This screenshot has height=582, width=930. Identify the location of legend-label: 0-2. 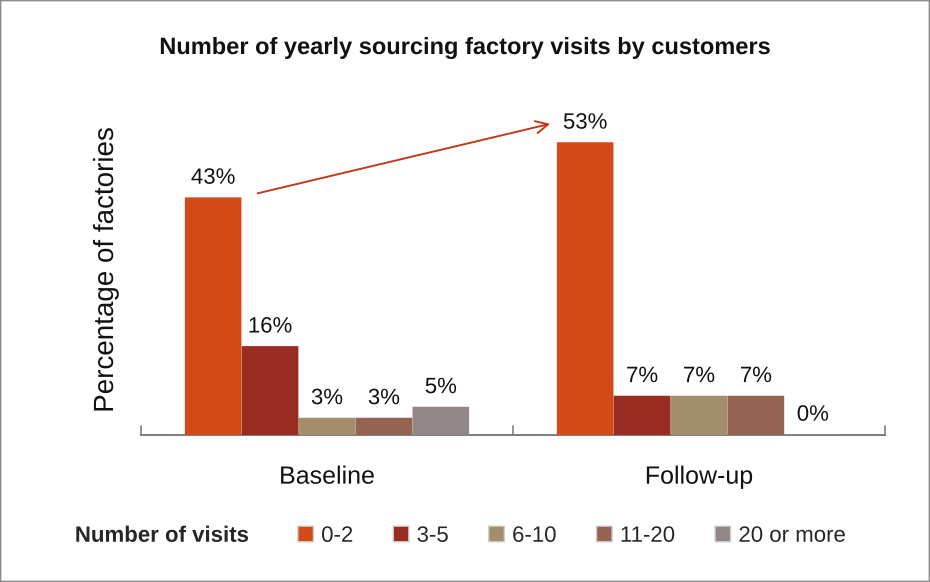
(337, 534).